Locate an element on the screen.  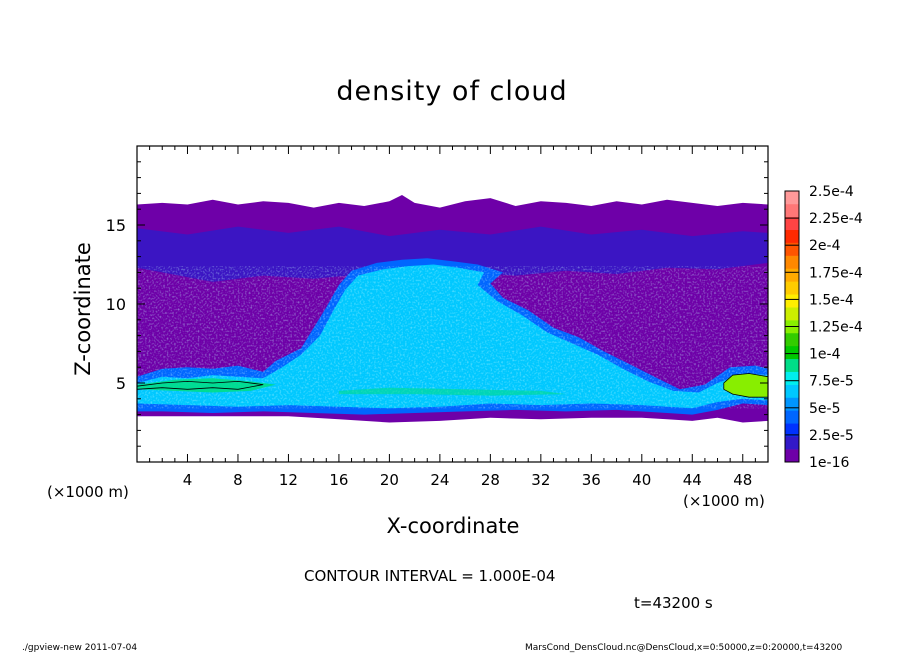
low-layer-patch-left is located at coordinates (206, 385).